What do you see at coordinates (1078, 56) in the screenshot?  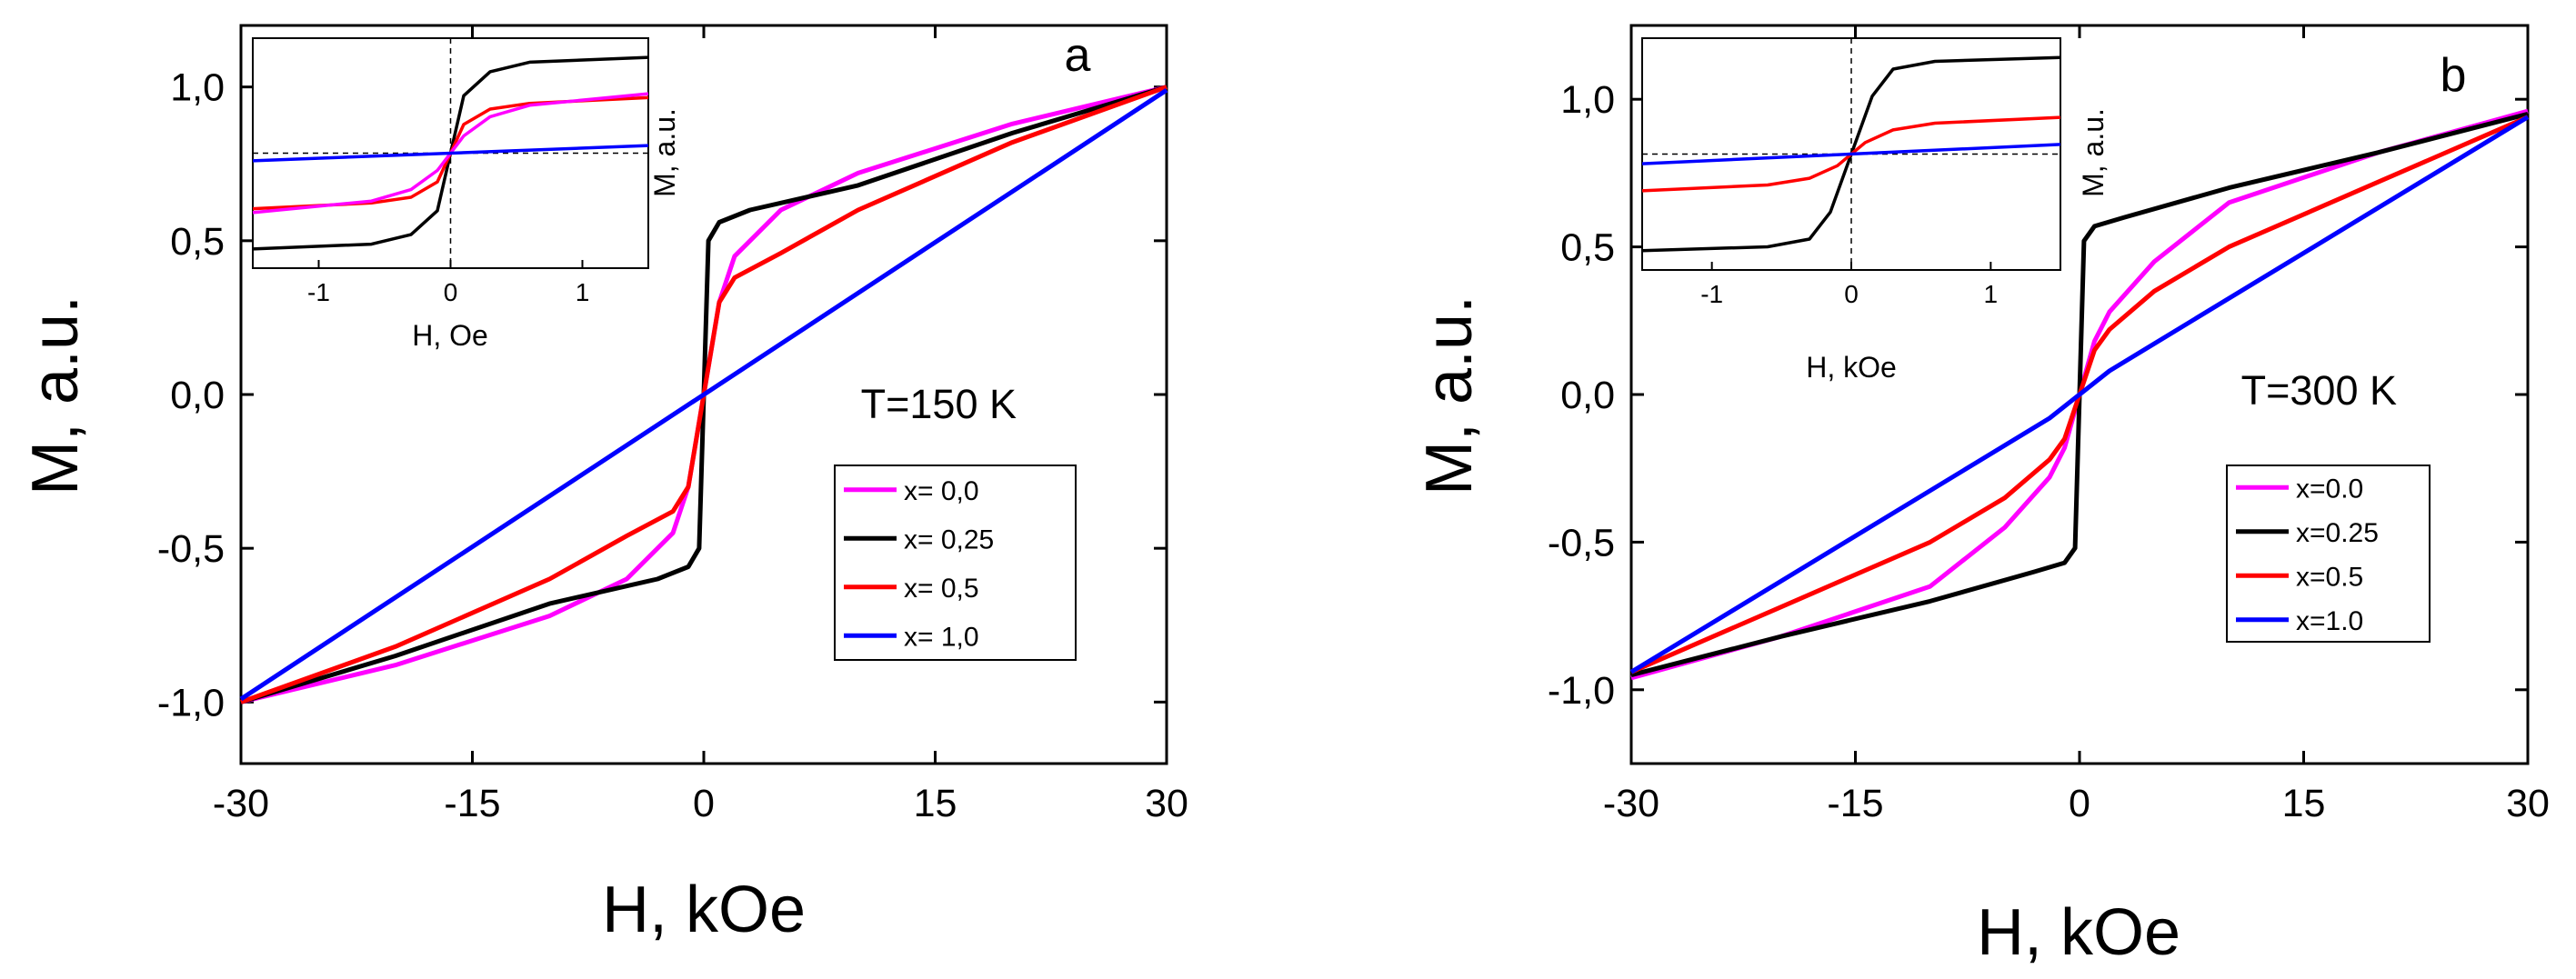 I see `panel-letter: a` at bounding box center [1078, 56].